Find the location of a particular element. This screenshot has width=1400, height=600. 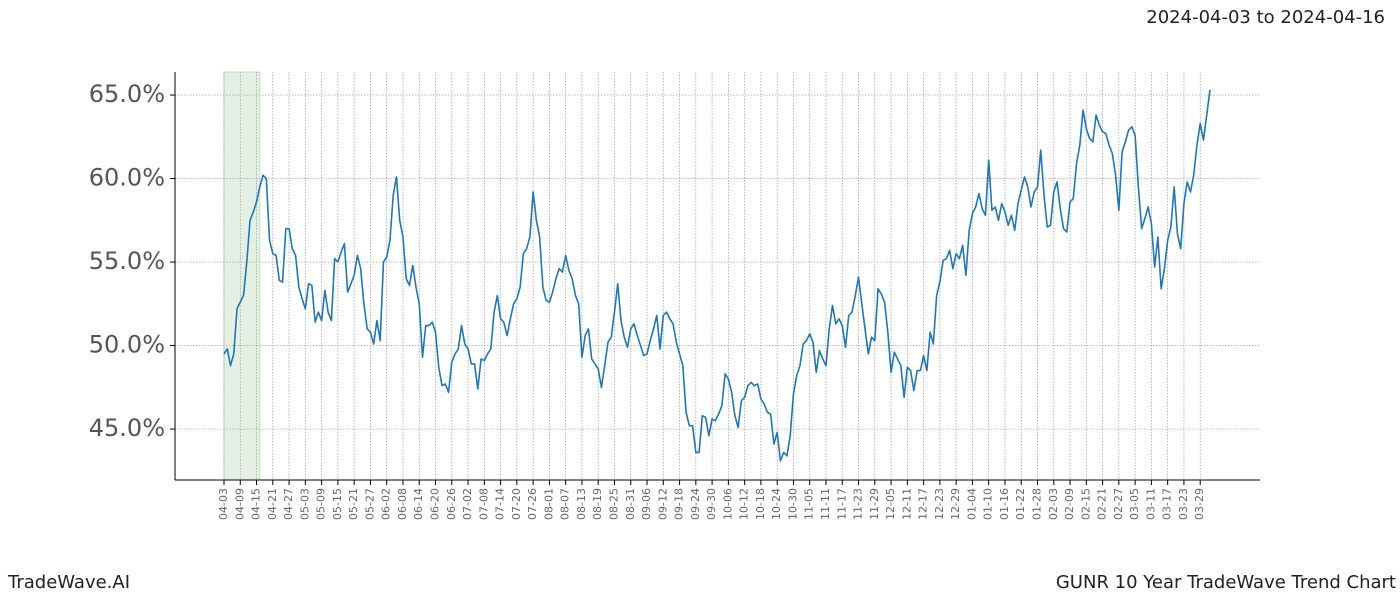

x-tick-label: 01-28 is located at coordinates (1037, 504).